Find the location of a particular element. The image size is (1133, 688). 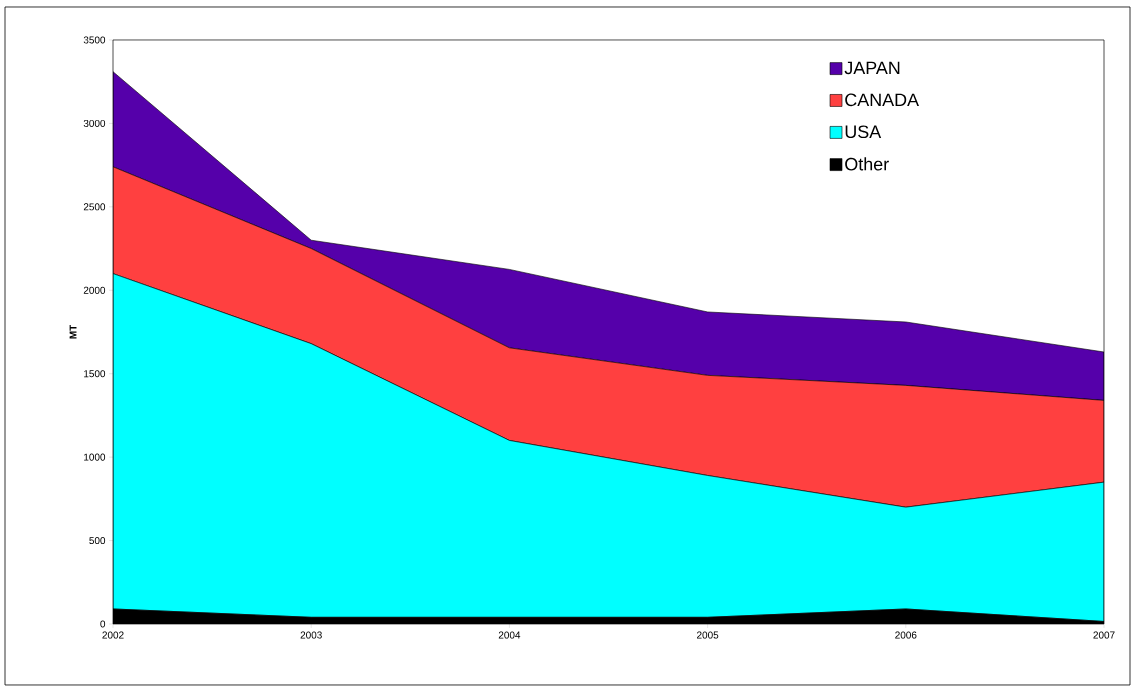

y-tick-label: 2000 is located at coordinates (94, 290).